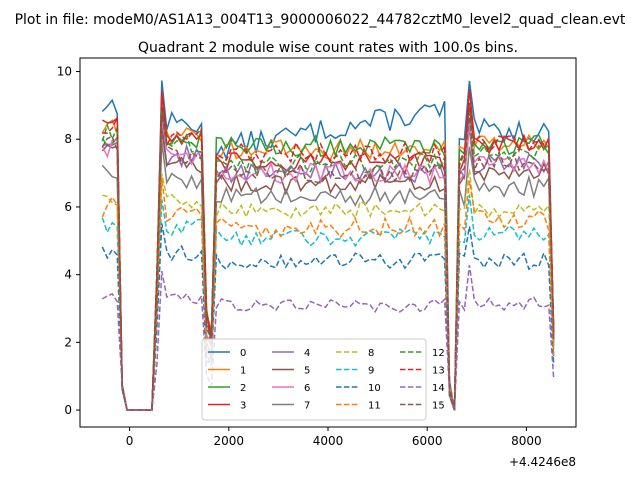  Describe the element at coordinates (526, 441) in the screenshot. I see `x-tick-label: 8000` at that location.